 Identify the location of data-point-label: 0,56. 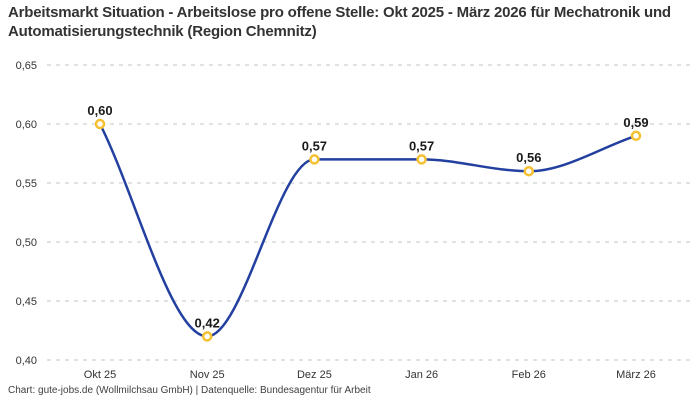
(528, 157).